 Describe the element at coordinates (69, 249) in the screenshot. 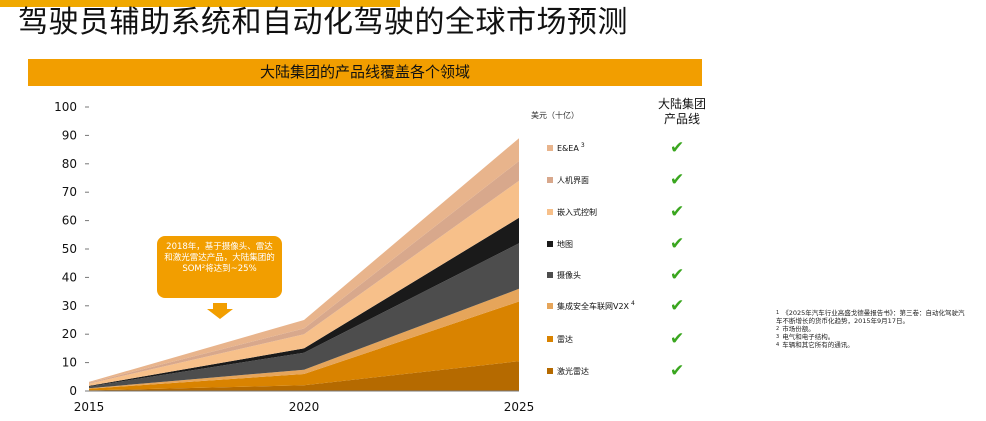

I see `y-tick-label: 50` at that location.